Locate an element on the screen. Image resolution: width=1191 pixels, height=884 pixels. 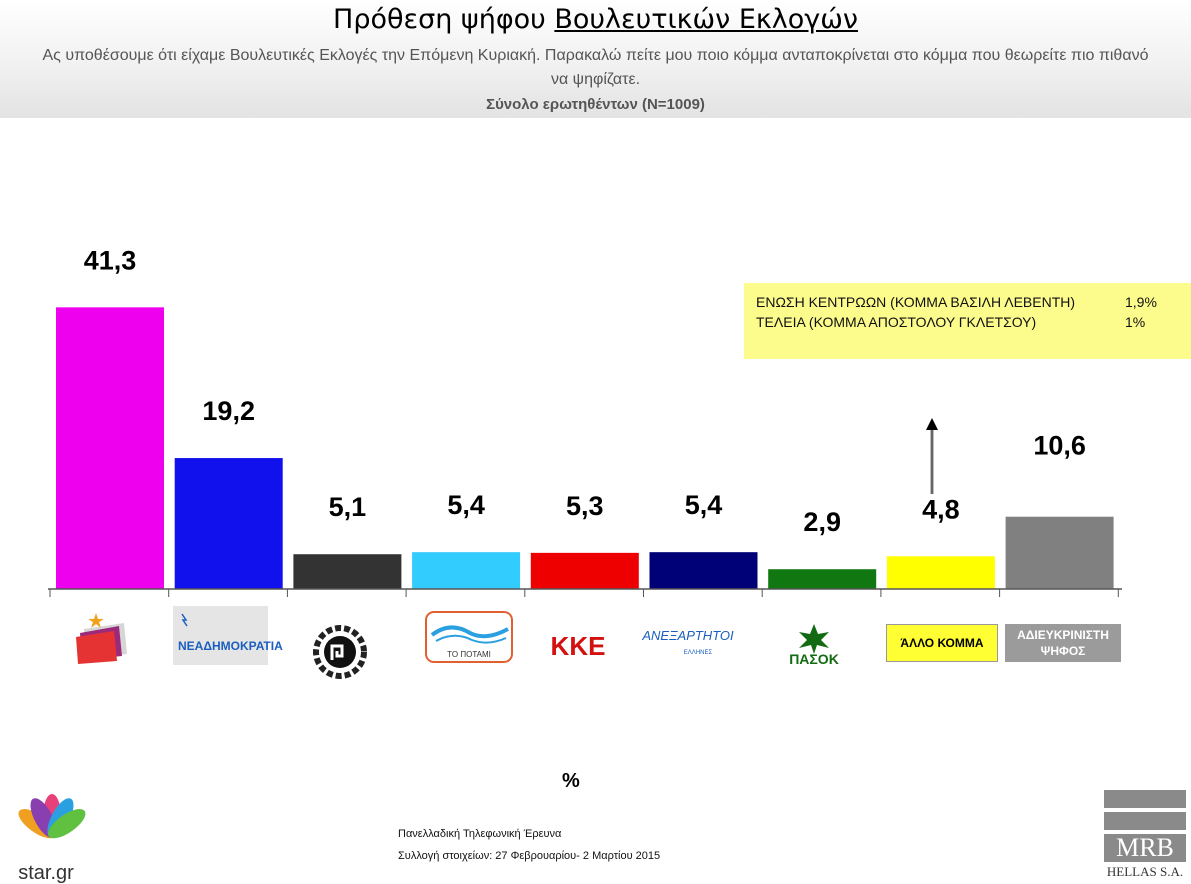
bar-value-label: 2,9 is located at coordinates (822, 522).